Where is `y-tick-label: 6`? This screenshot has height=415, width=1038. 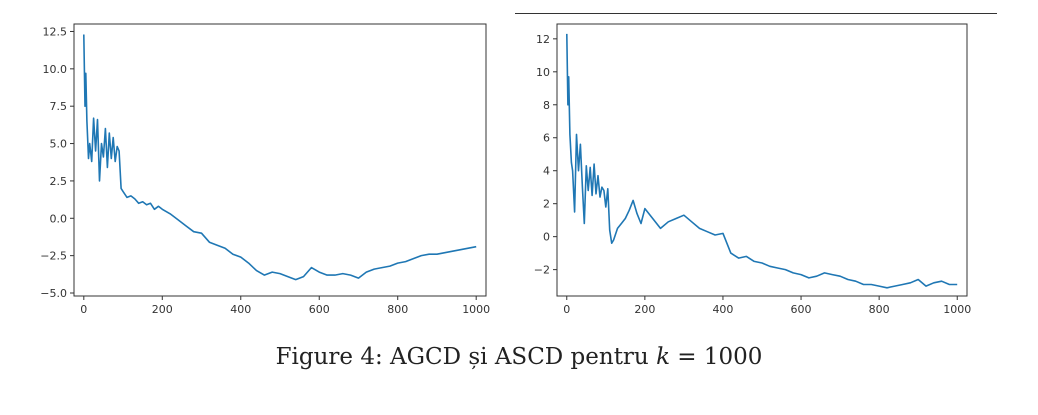 y-tick-label: 6 is located at coordinates (546, 138).